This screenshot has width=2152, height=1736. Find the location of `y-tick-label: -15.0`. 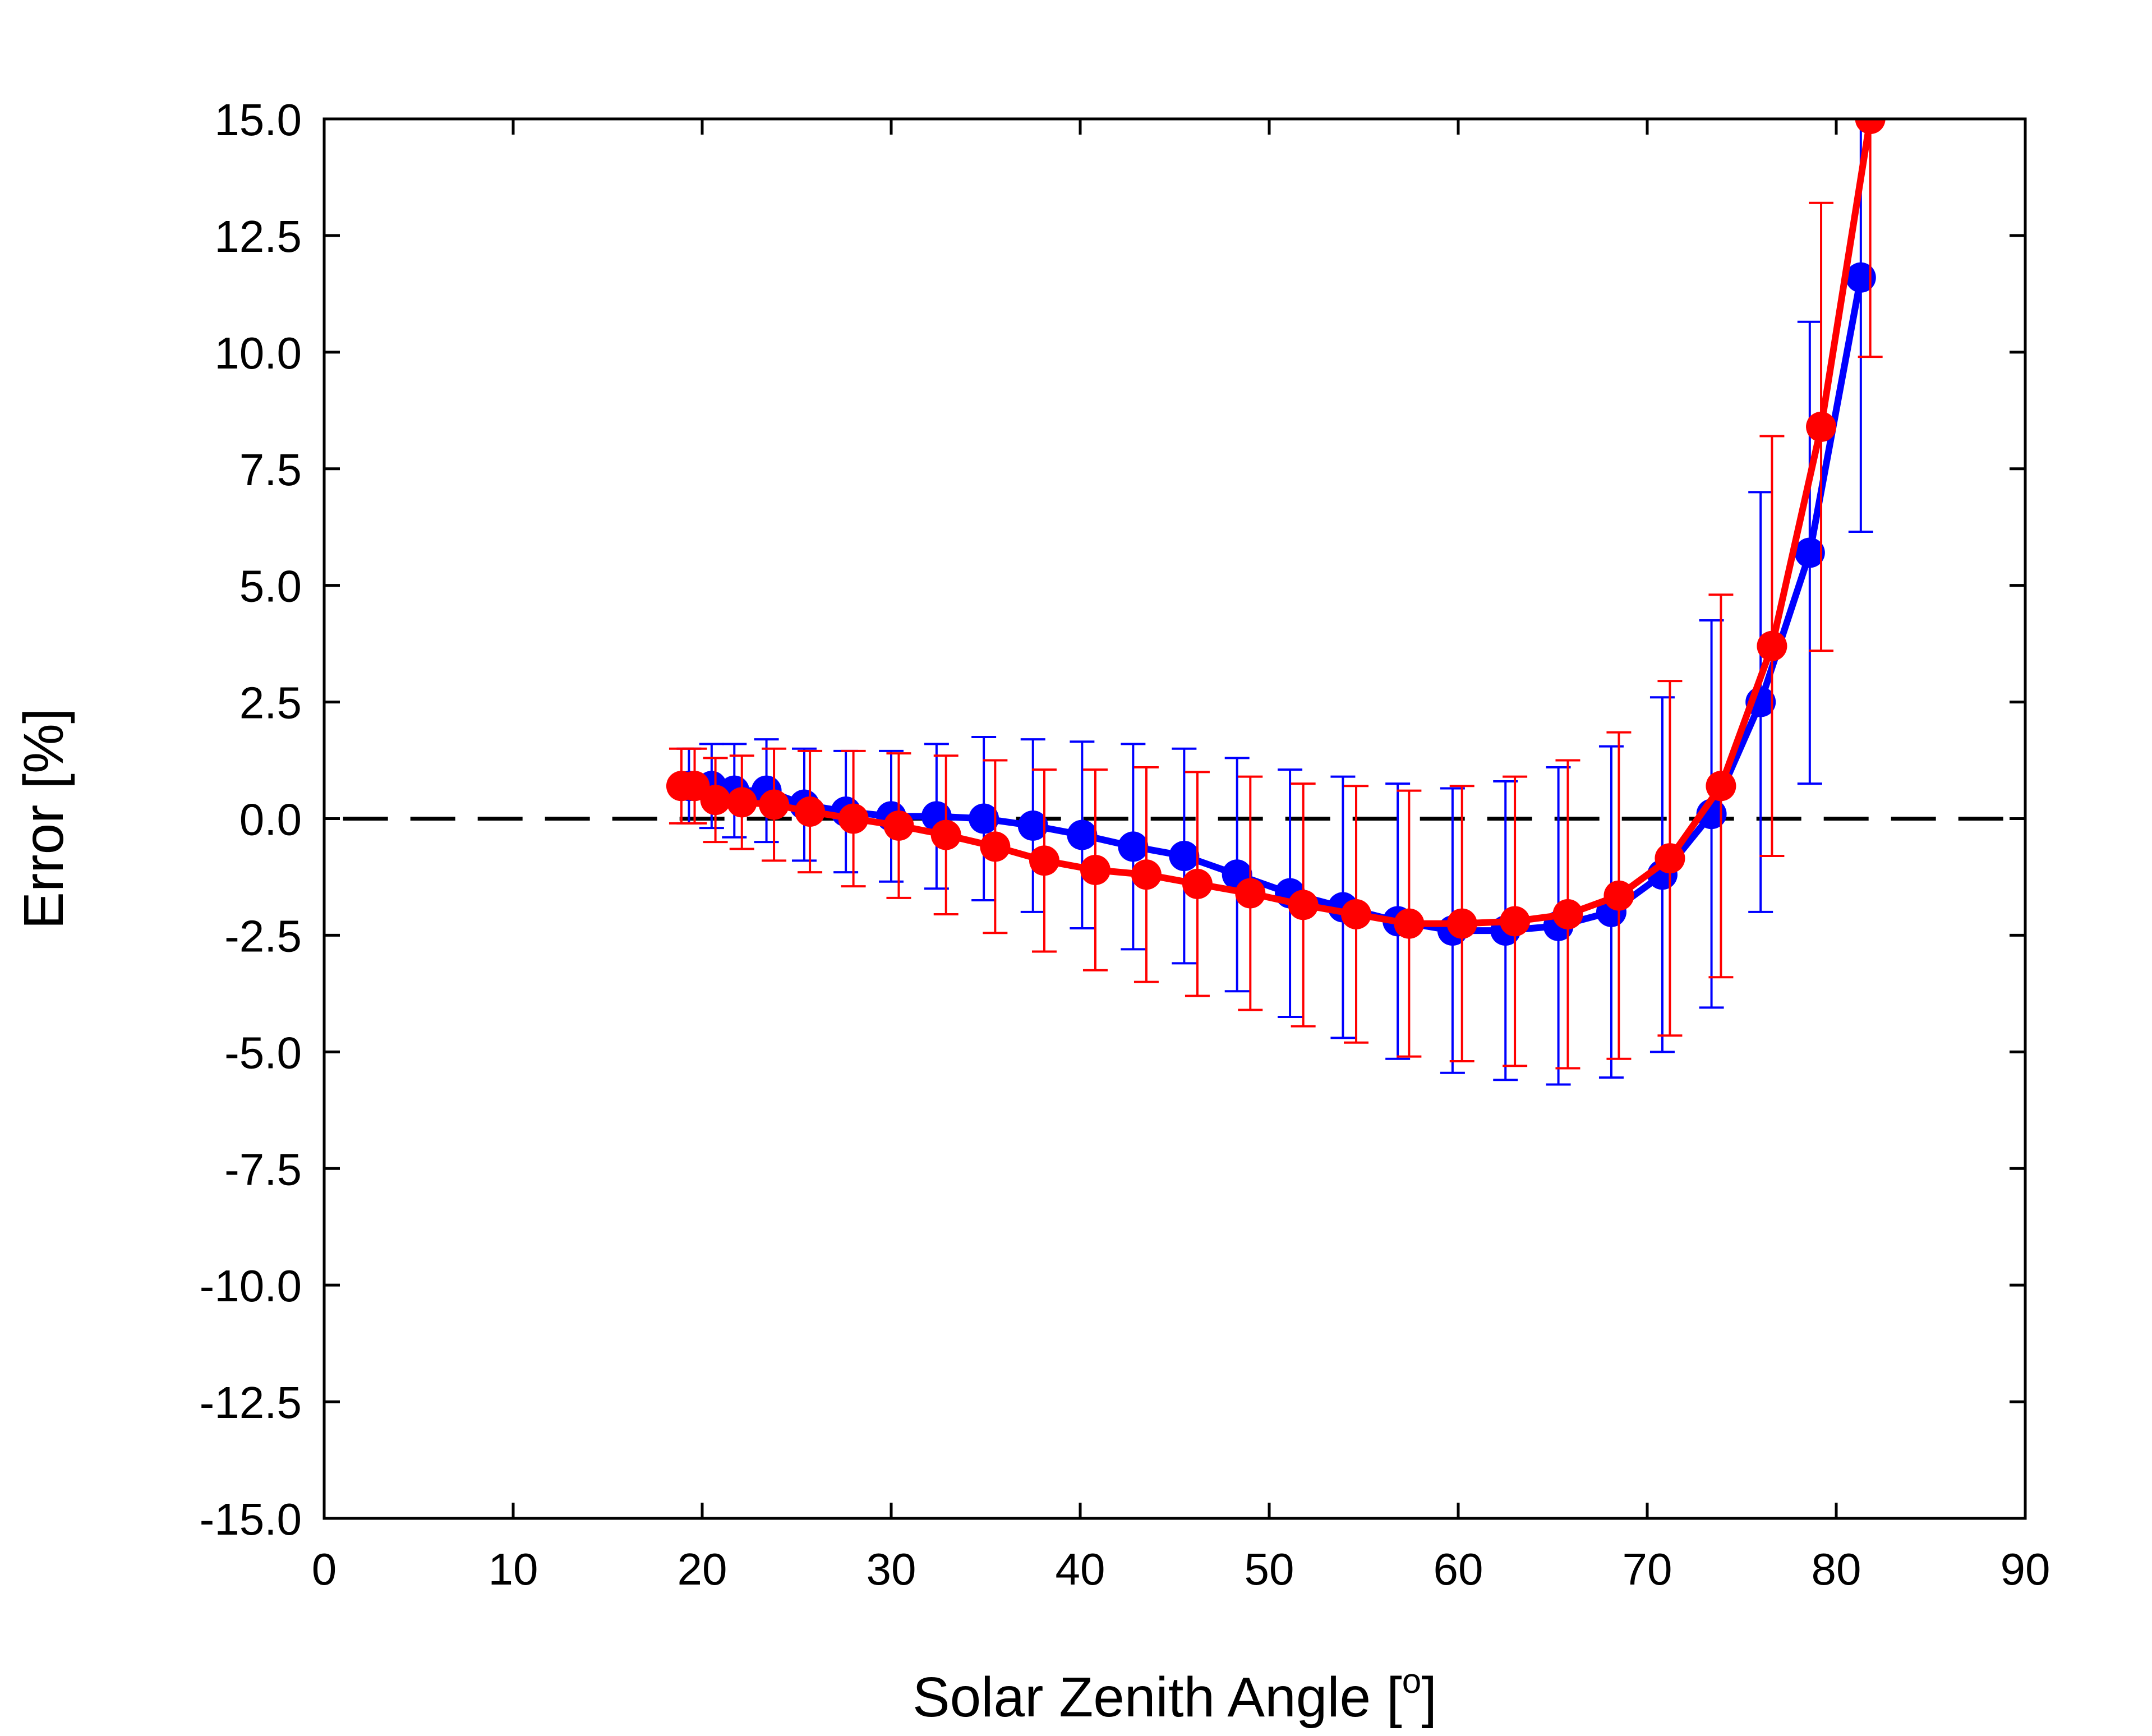

y-tick-label: -15.0 is located at coordinates (251, 1519).